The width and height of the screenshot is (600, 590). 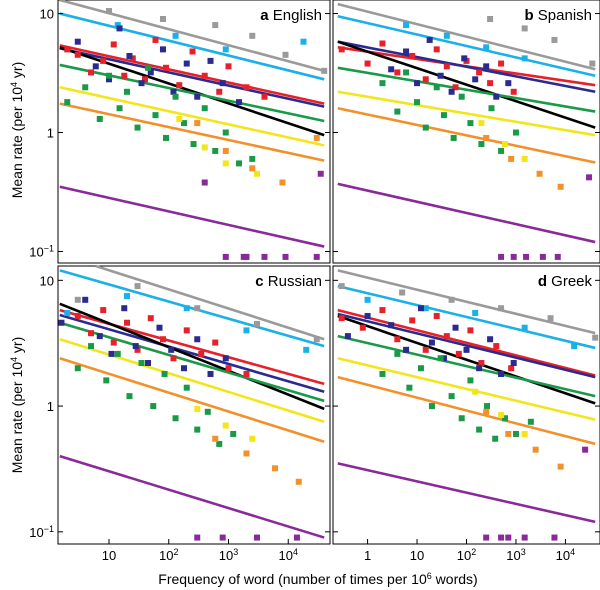 I want to click on x-label-sup: 6, so click(x=429, y=576).